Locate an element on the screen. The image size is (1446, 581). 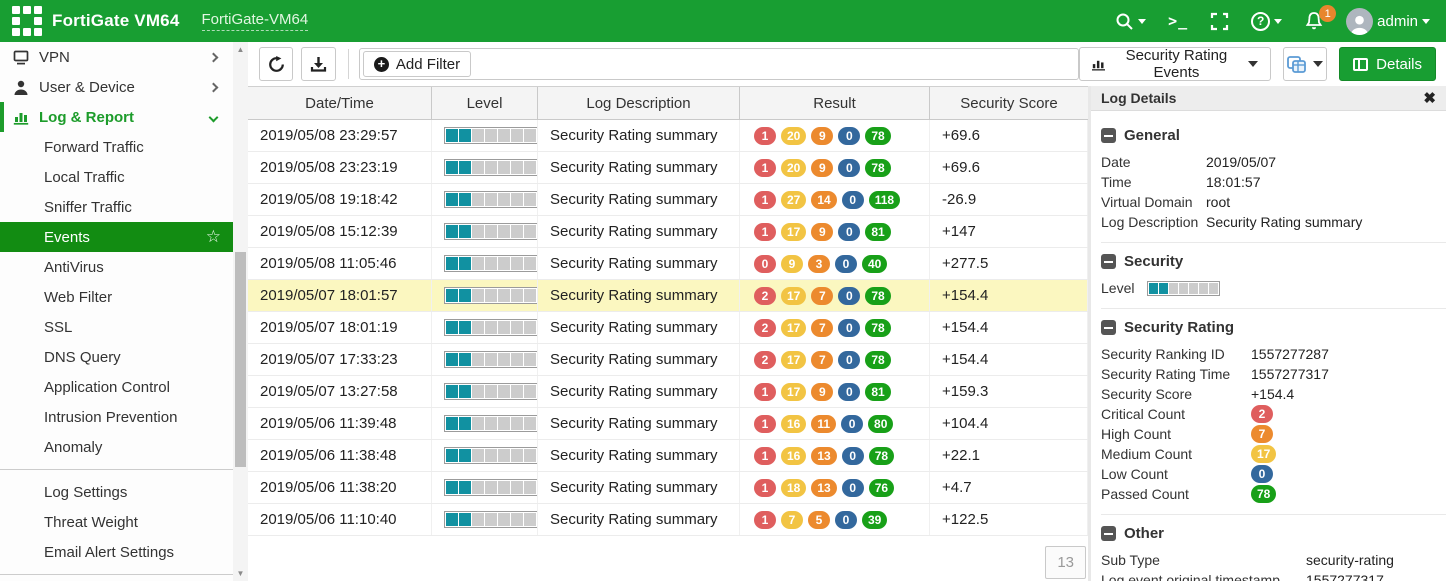
hostname-link: FortiGate-VM64 is located at coordinates (255, 21).